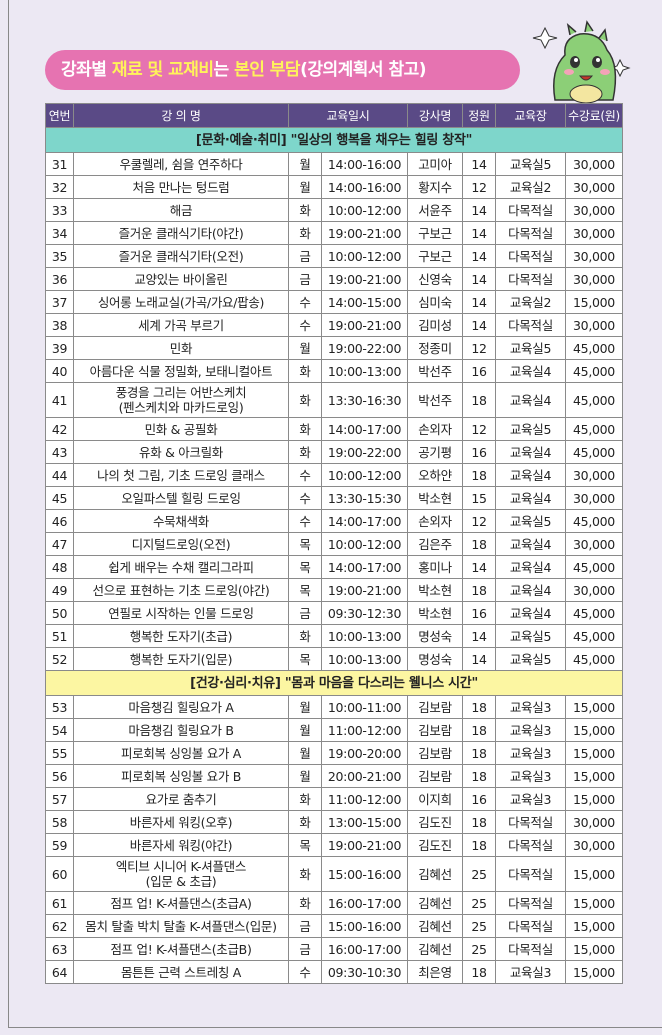  What do you see at coordinates (59, 972) in the screenshot?
I see `course-number: 64` at bounding box center [59, 972].